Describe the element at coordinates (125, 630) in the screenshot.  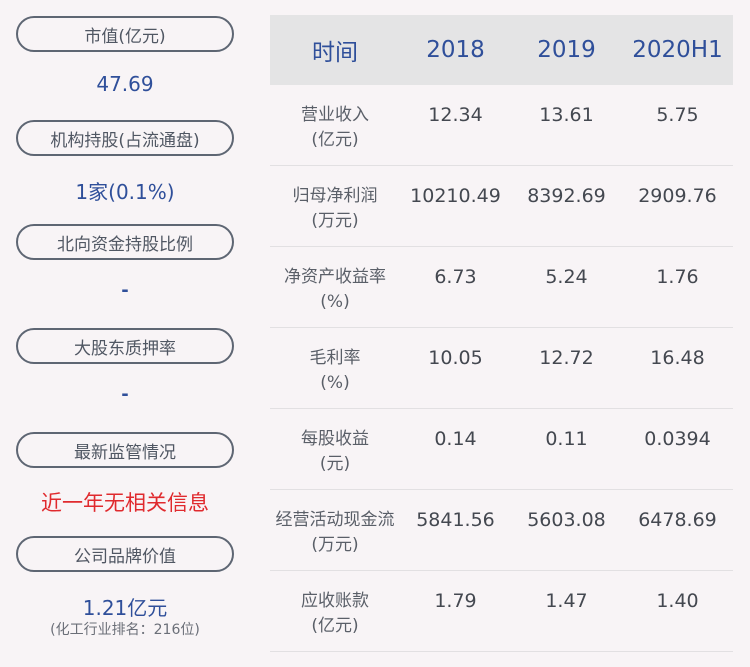
I see `brand-value-rank: (化工行业排名：216位)` at that location.